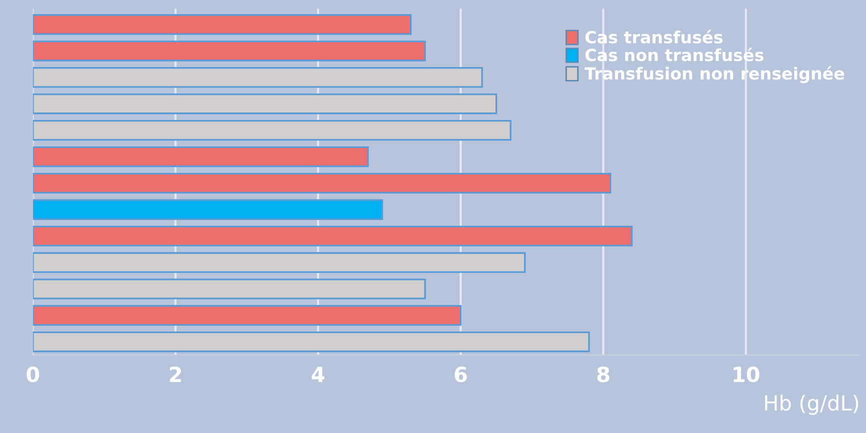 This screenshot has width=866, height=433. I want to click on legend-label: Cas non transfusés, so click(674, 55).